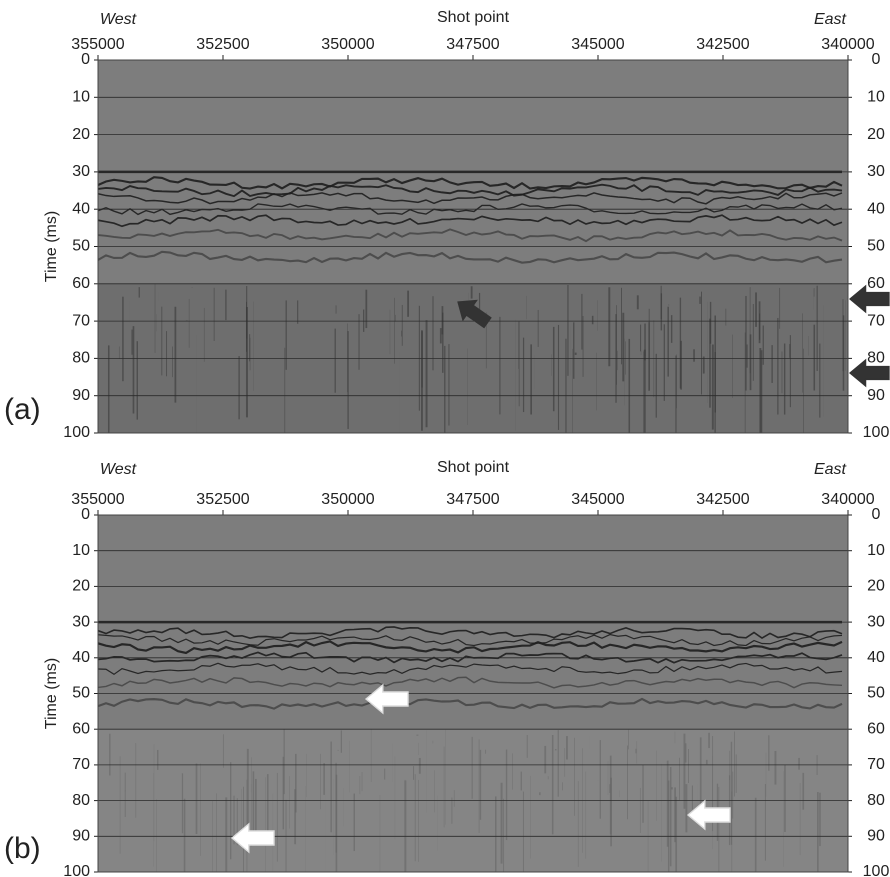 This screenshot has width=890, height=877. What do you see at coordinates (22, 409) in the screenshot?
I see `panel-label: (a)` at bounding box center [22, 409].